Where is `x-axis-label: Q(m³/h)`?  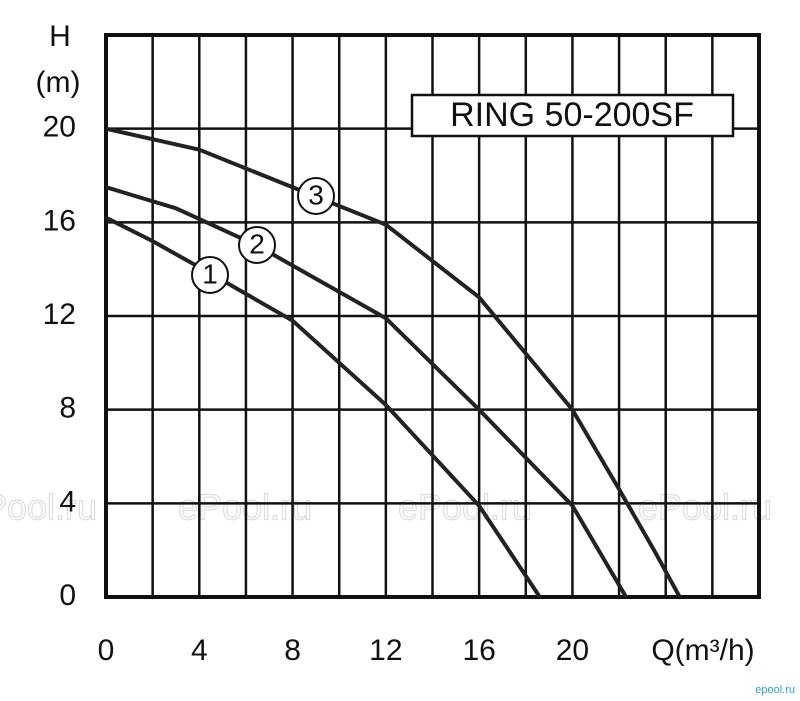
x-axis-label: Q(m³/h) is located at coordinates (702, 650).